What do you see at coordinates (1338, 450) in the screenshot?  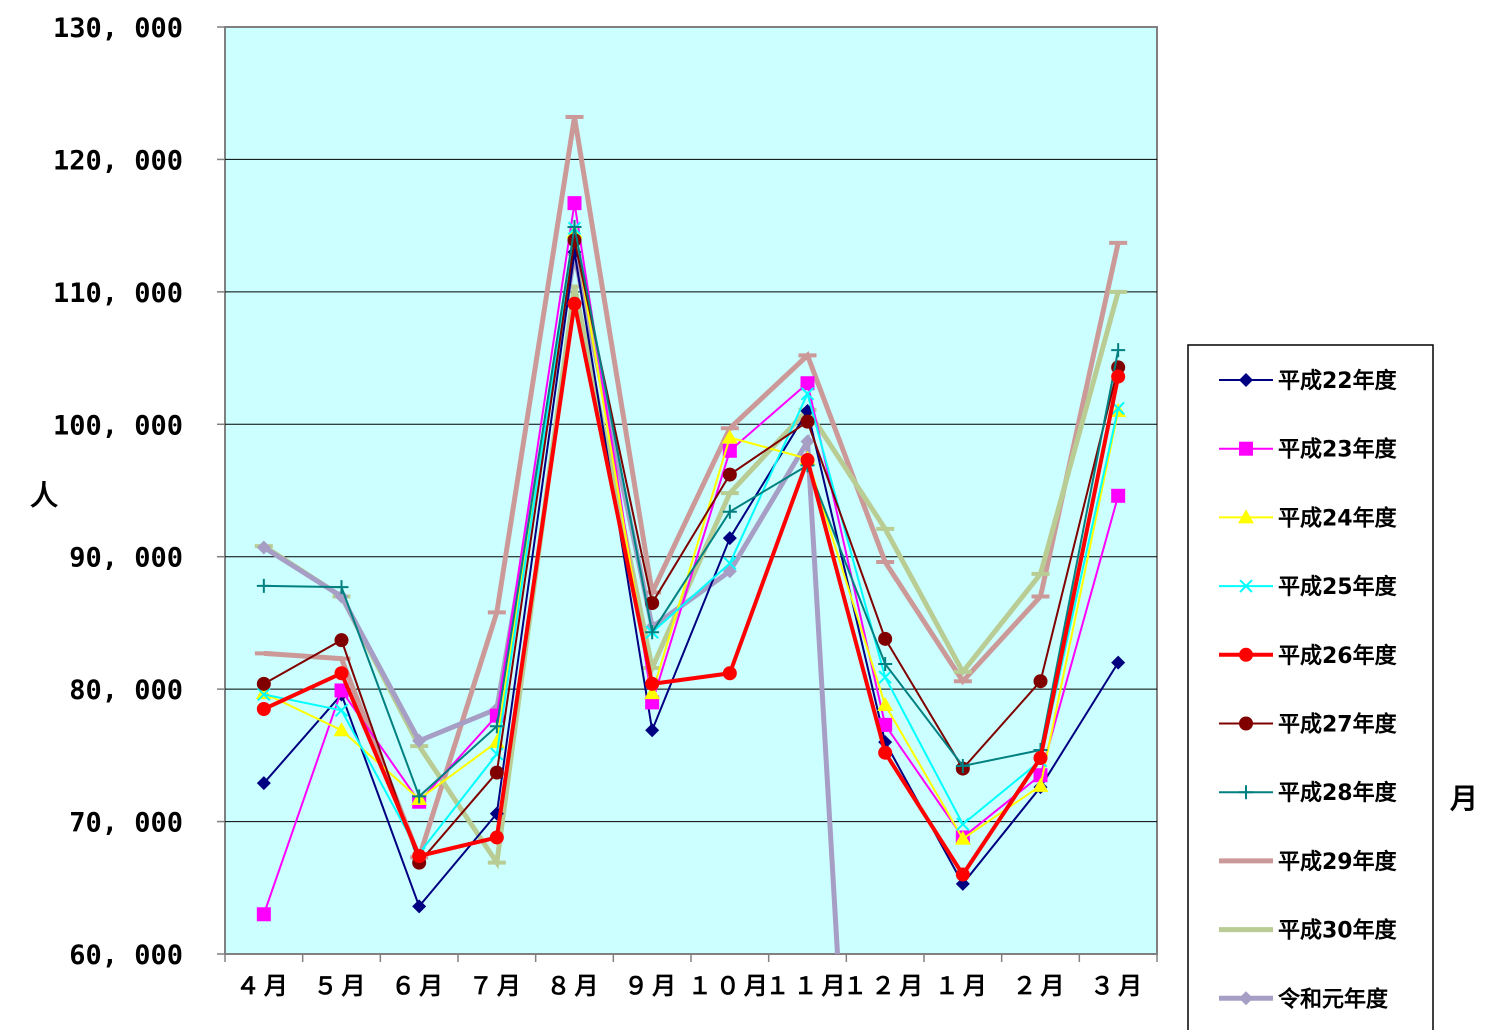 I see `legend-label: 平成23年度` at bounding box center [1338, 450].